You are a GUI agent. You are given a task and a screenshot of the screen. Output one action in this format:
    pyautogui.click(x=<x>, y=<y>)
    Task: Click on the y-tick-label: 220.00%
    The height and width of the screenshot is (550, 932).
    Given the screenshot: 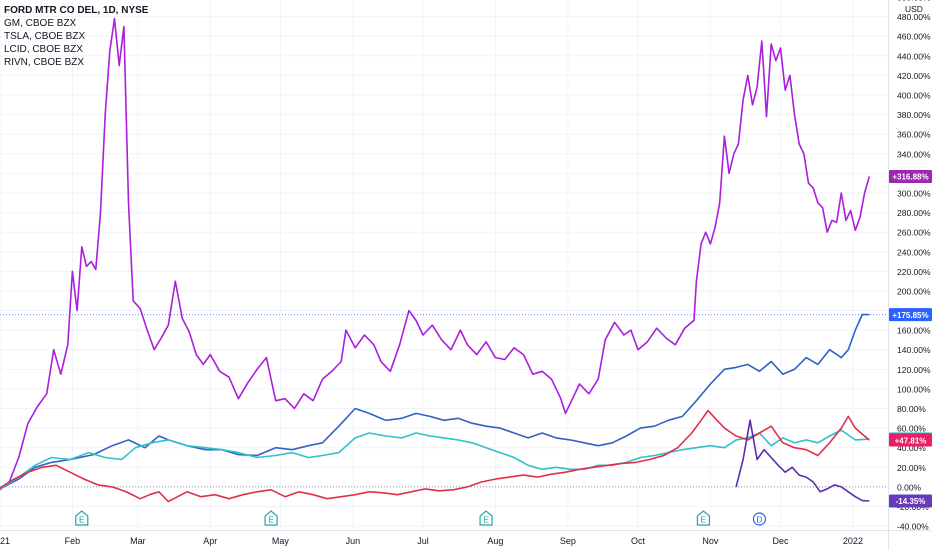 What is the action you would take?
    pyautogui.click(x=914, y=272)
    